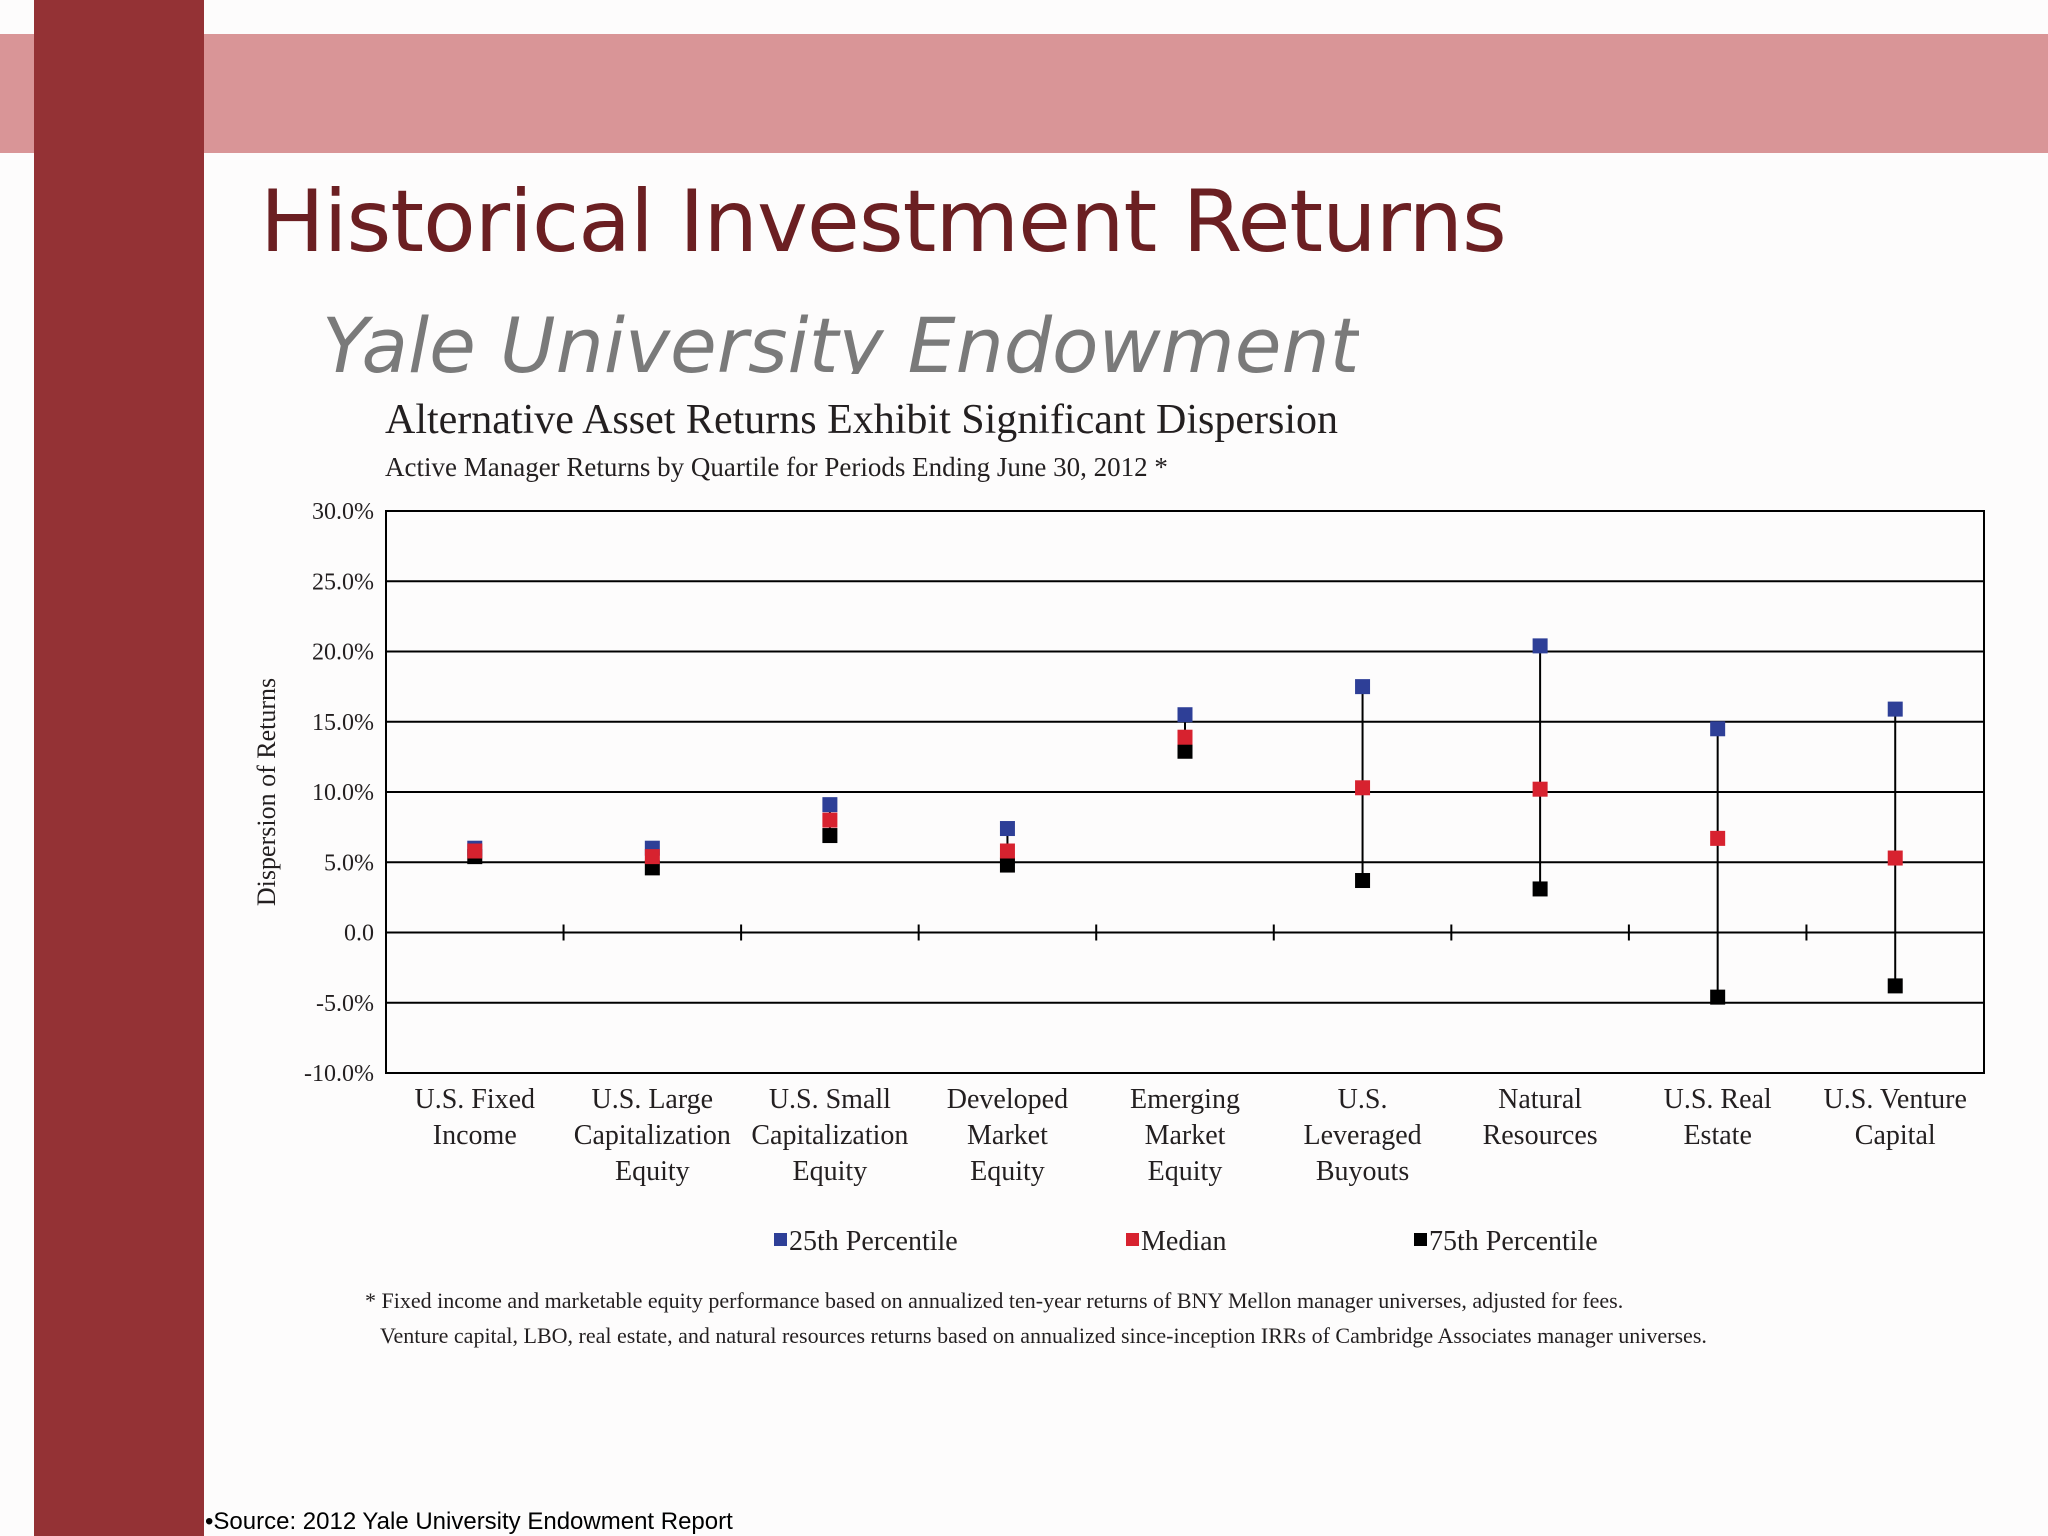 This screenshot has width=2048, height=1536. What do you see at coordinates (119, 768) in the screenshot?
I see `left-accent-bar` at bounding box center [119, 768].